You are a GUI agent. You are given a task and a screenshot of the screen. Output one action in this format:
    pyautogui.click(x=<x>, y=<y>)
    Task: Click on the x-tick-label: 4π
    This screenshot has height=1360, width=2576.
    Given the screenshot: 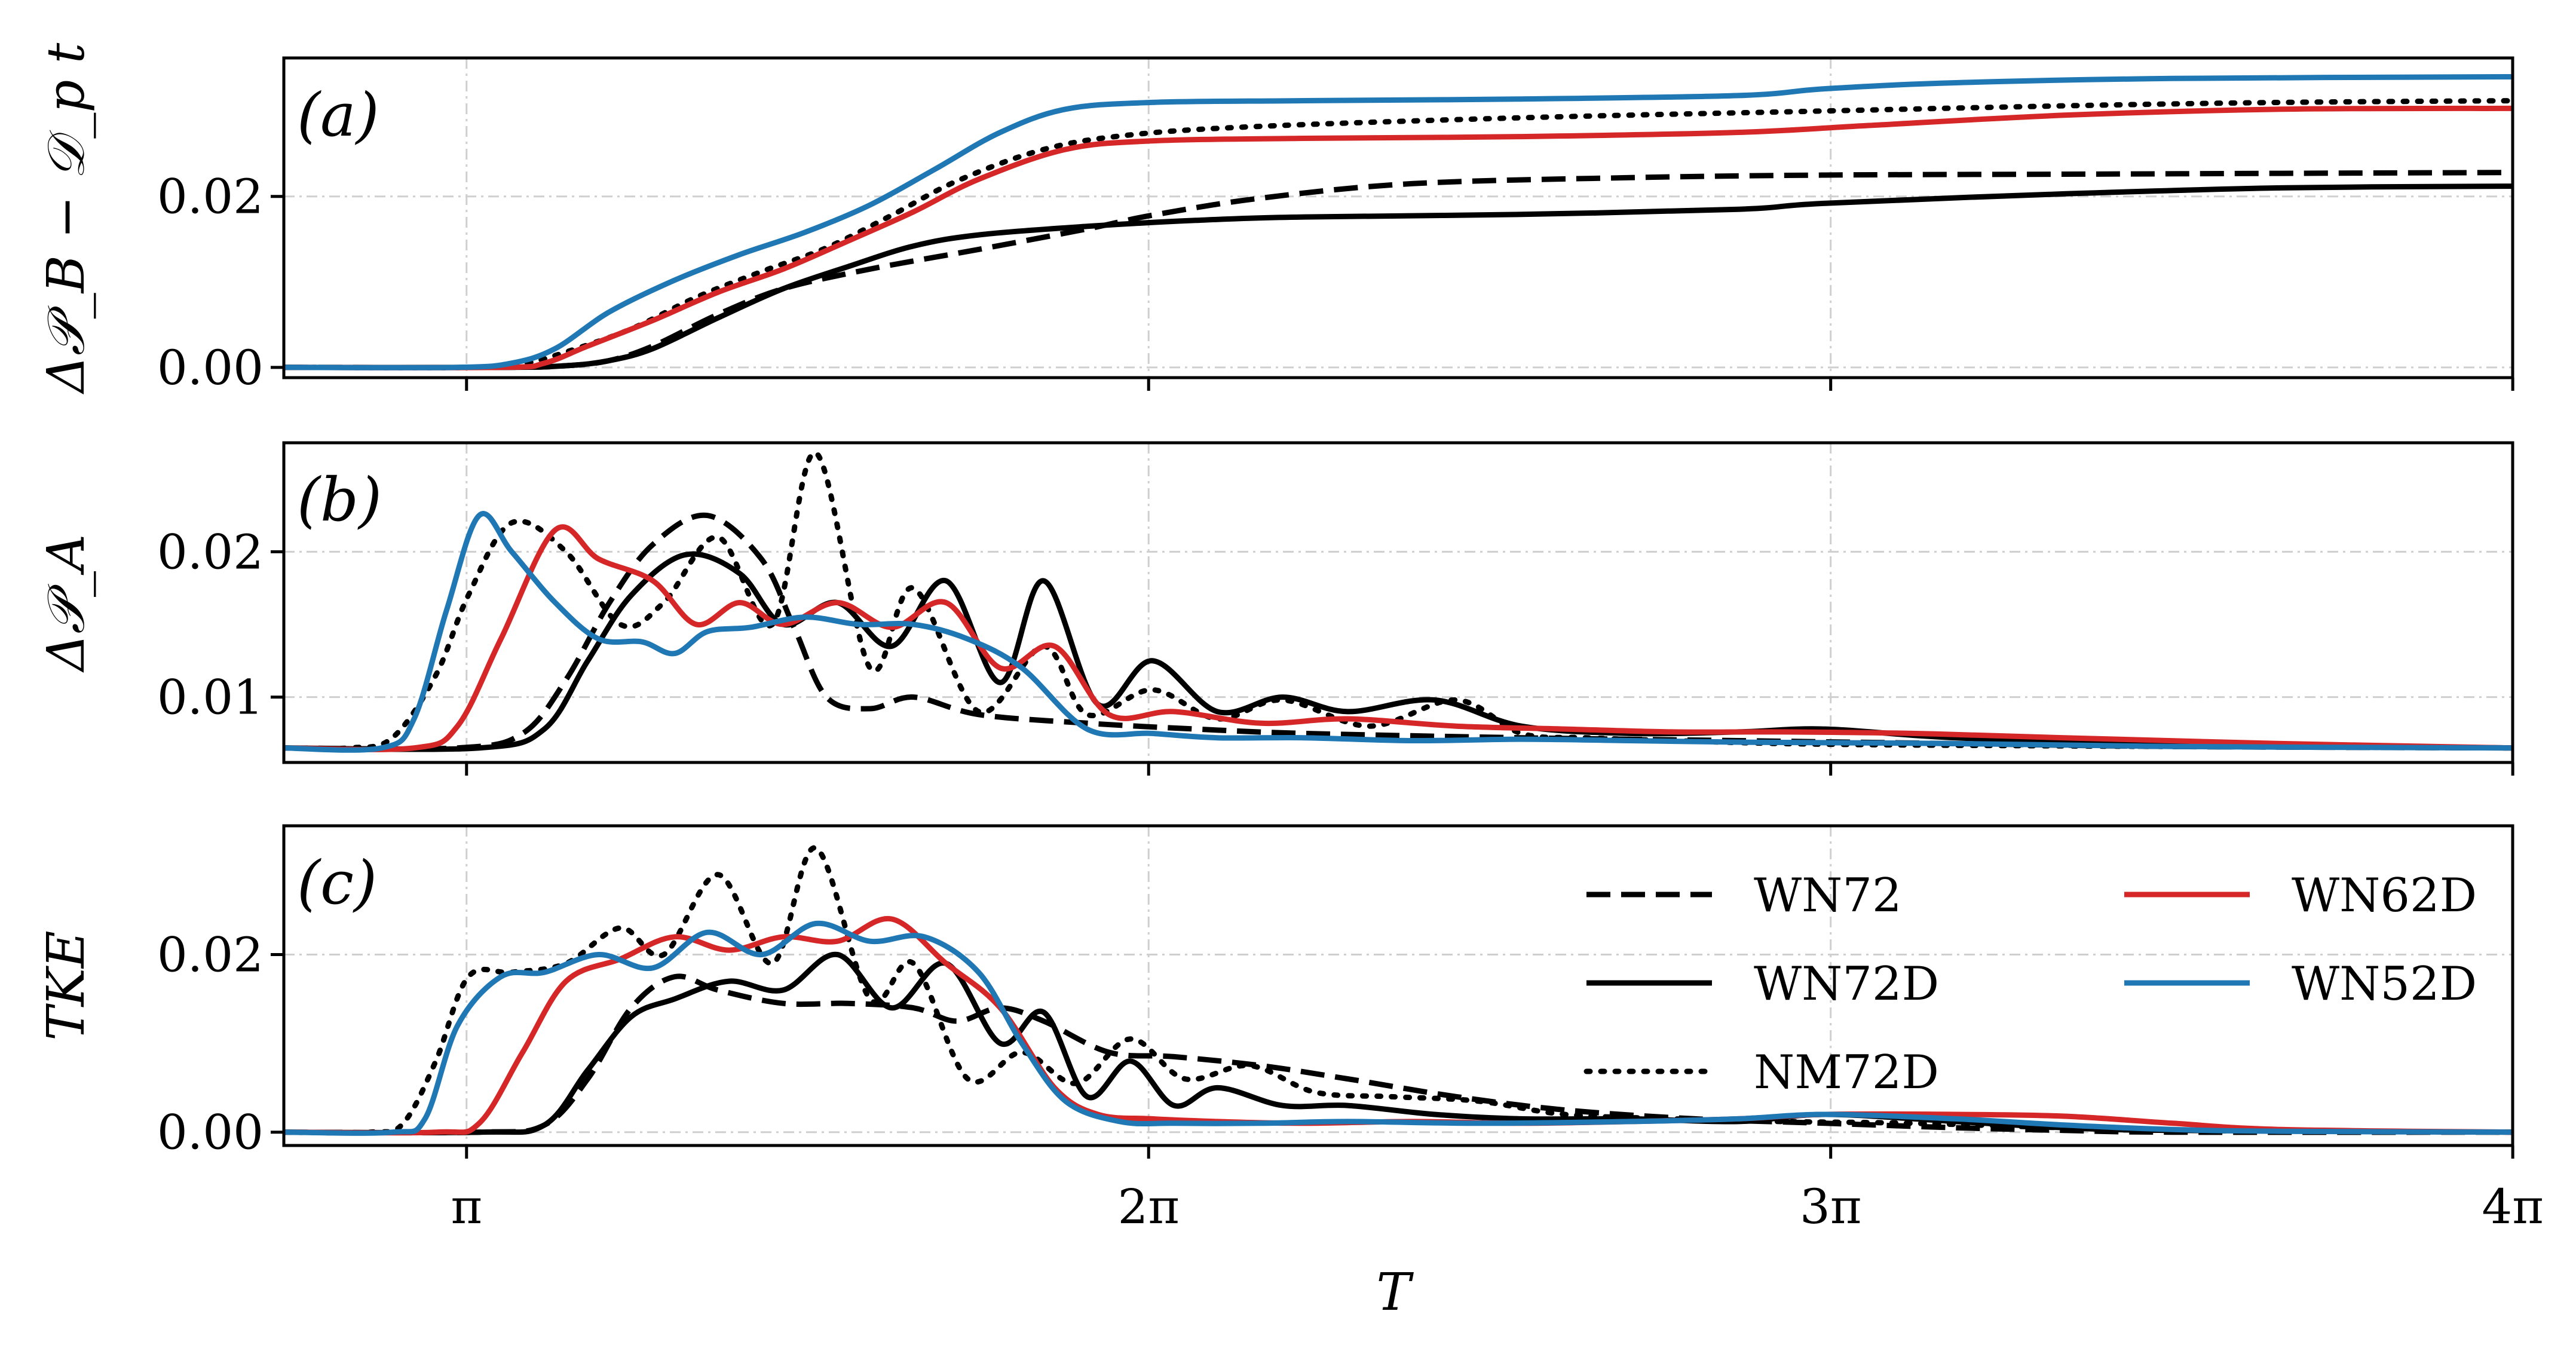 What is the action you would take?
    pyautogui.click(x=2513, y=1207)
    